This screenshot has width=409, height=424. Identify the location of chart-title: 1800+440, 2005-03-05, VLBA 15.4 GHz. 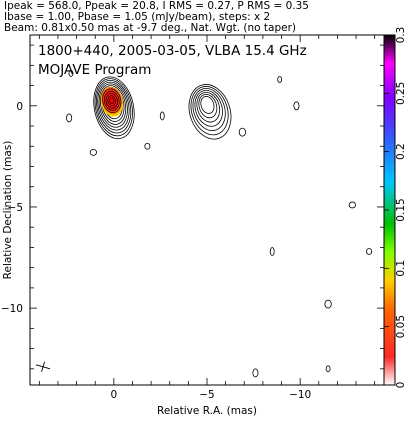
(172, 51).